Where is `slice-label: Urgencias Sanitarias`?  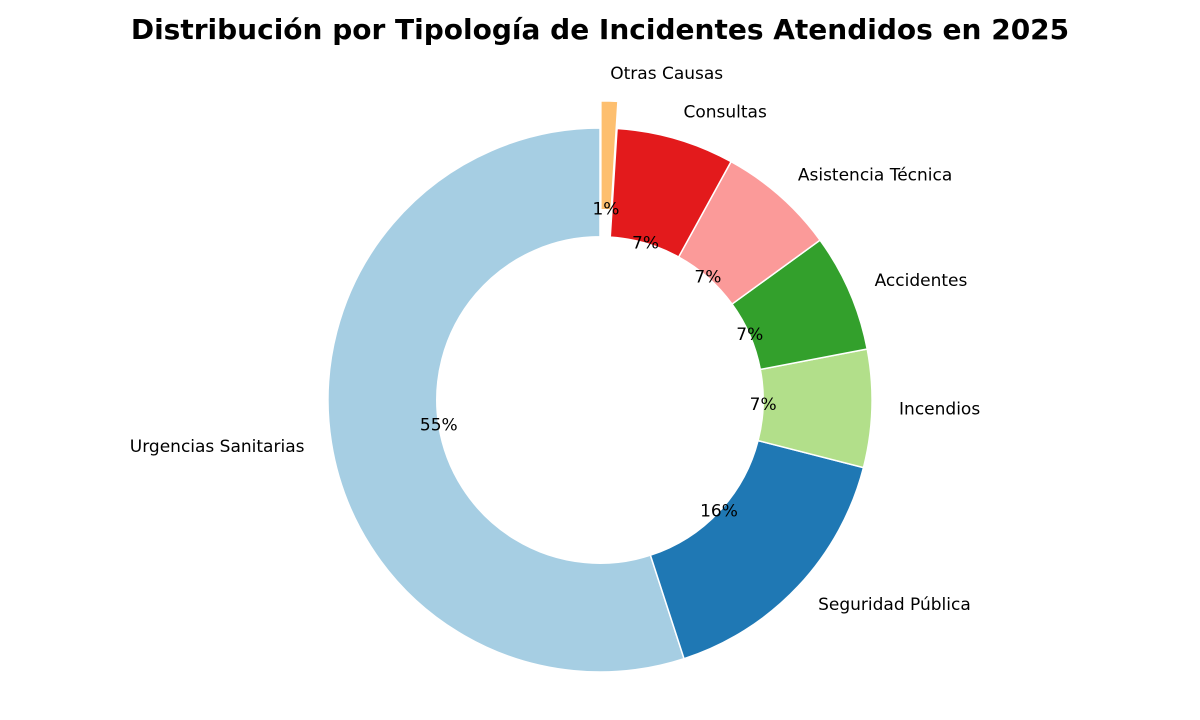
slice-label: Urgencias Sanitarias is located at coordinates (217, 447).